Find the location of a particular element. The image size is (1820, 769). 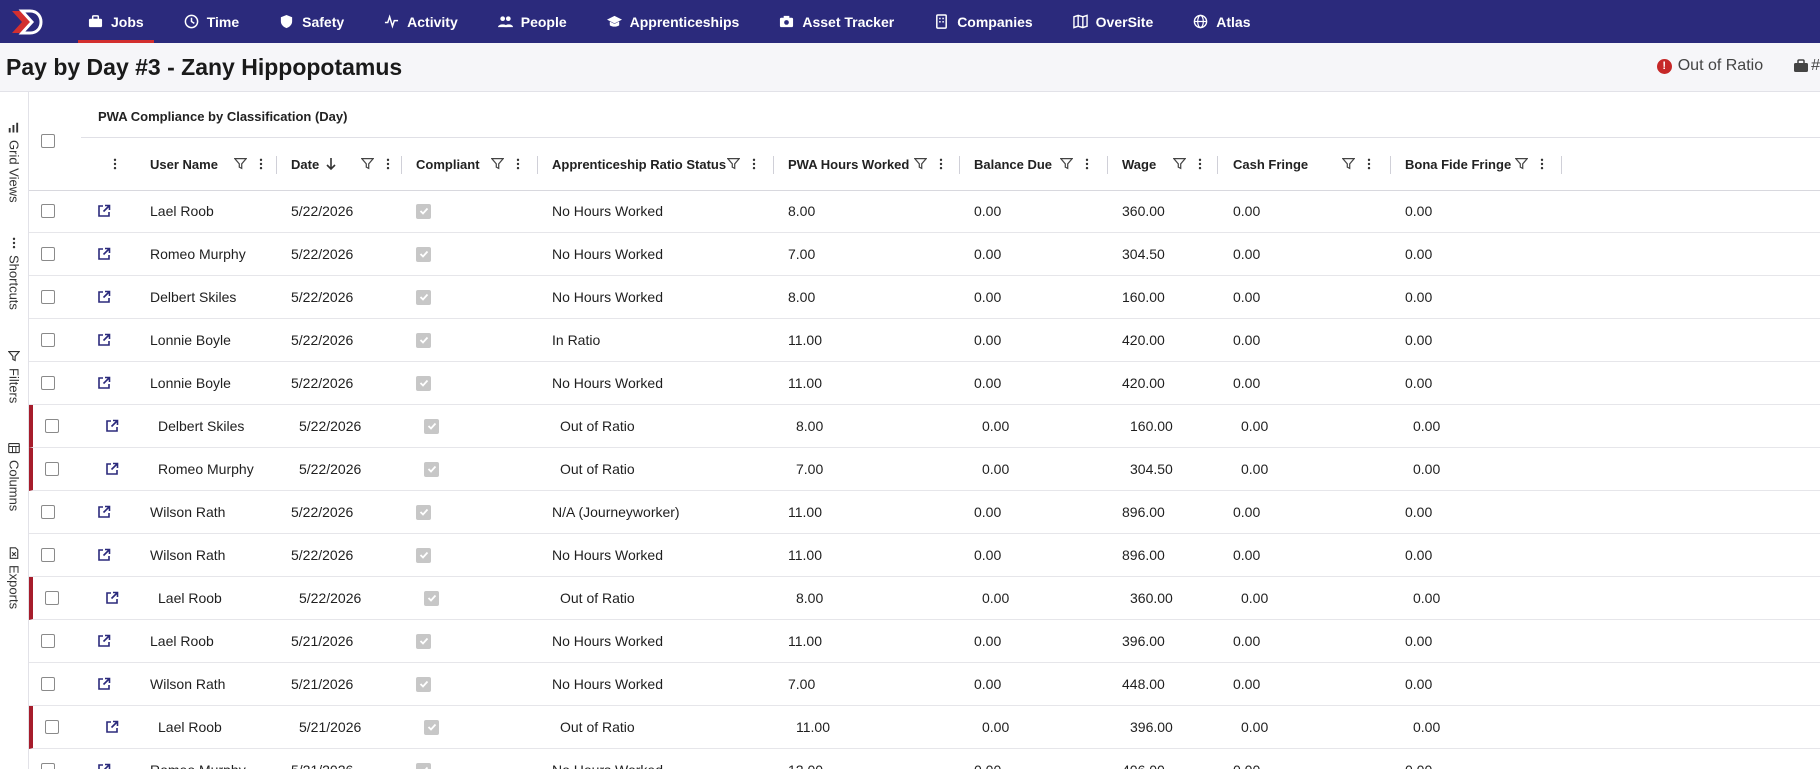

column-header-cash: Cash Fringe is located at coordinates (1302, 164).